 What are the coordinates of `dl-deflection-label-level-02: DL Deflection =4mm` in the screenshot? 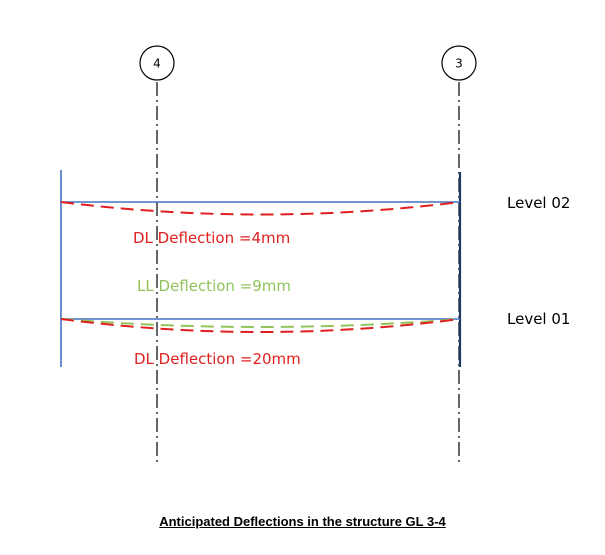 It's located at (211, 238).